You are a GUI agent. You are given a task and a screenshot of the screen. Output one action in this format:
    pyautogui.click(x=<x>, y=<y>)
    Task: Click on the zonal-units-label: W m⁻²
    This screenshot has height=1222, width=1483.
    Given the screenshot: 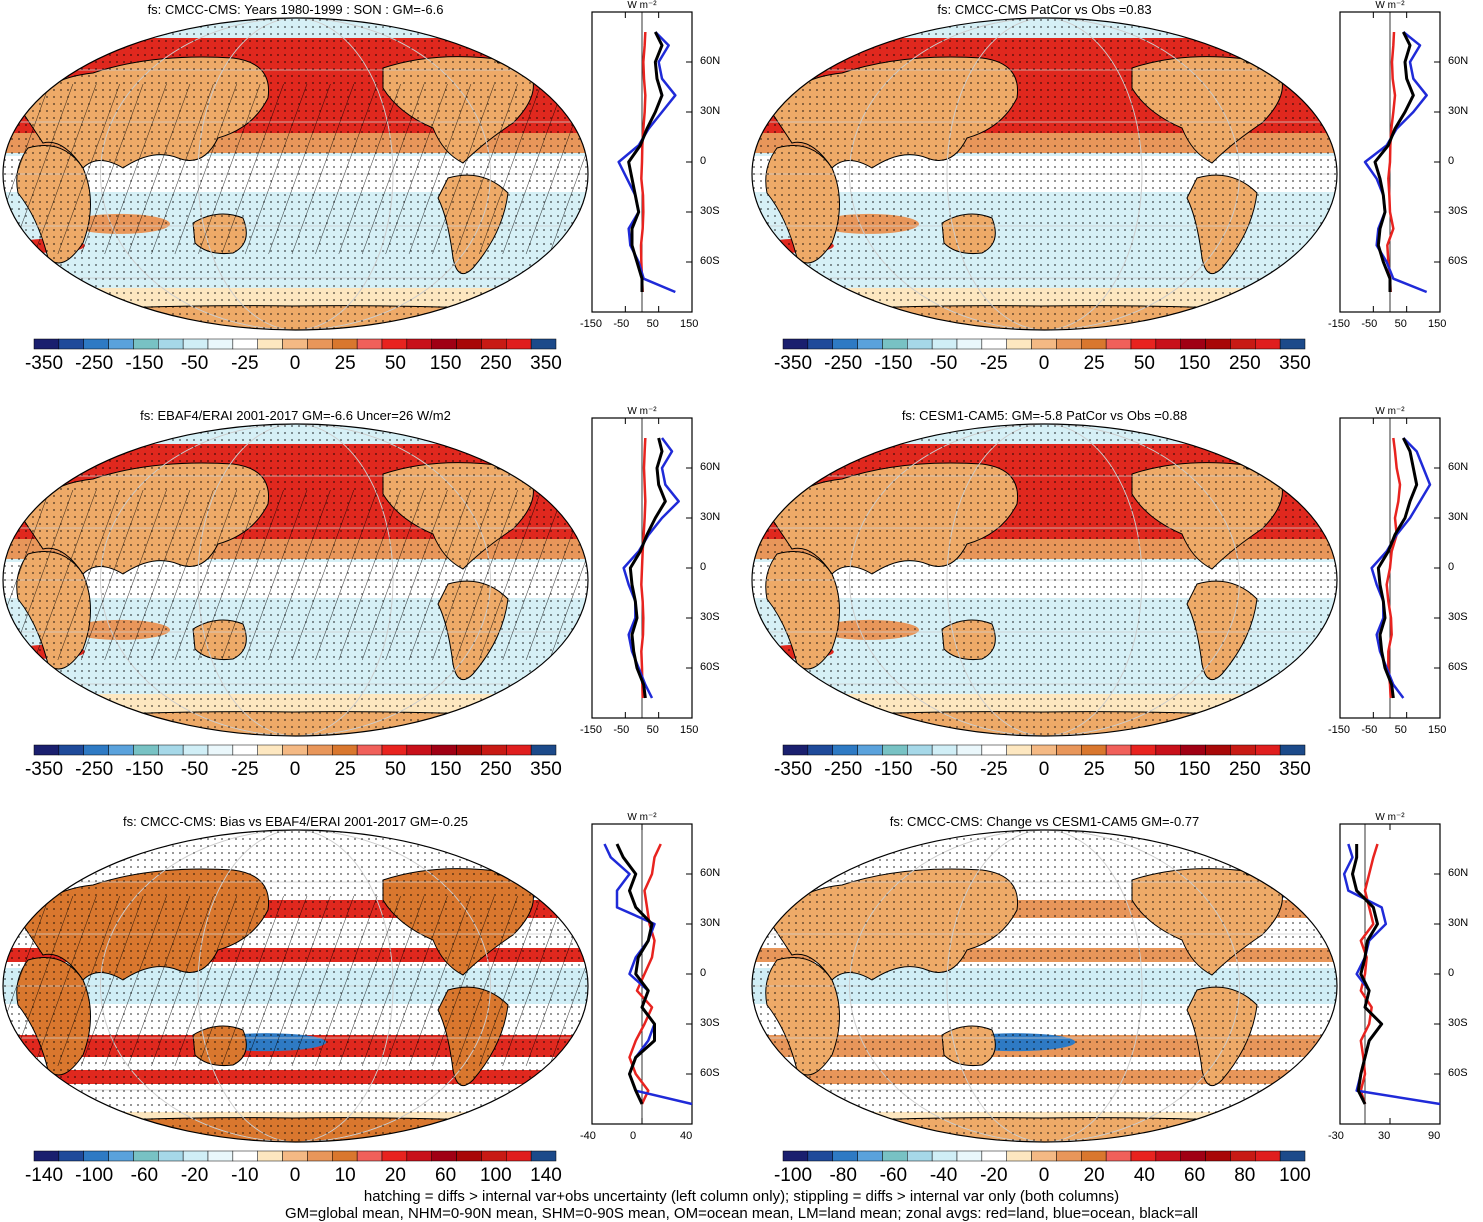 What is the action you would take?
    pyautogui.click(x=1390, y=411)
    